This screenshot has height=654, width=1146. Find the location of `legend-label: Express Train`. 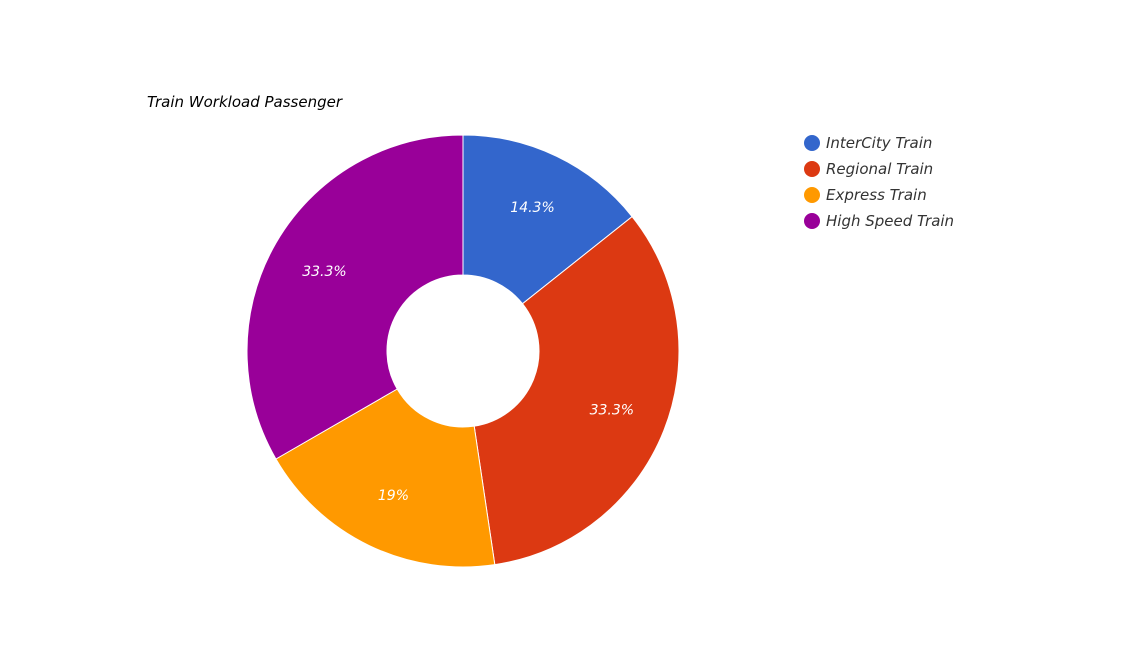

legend-label: Express Train is located at coordinates (876, 195).